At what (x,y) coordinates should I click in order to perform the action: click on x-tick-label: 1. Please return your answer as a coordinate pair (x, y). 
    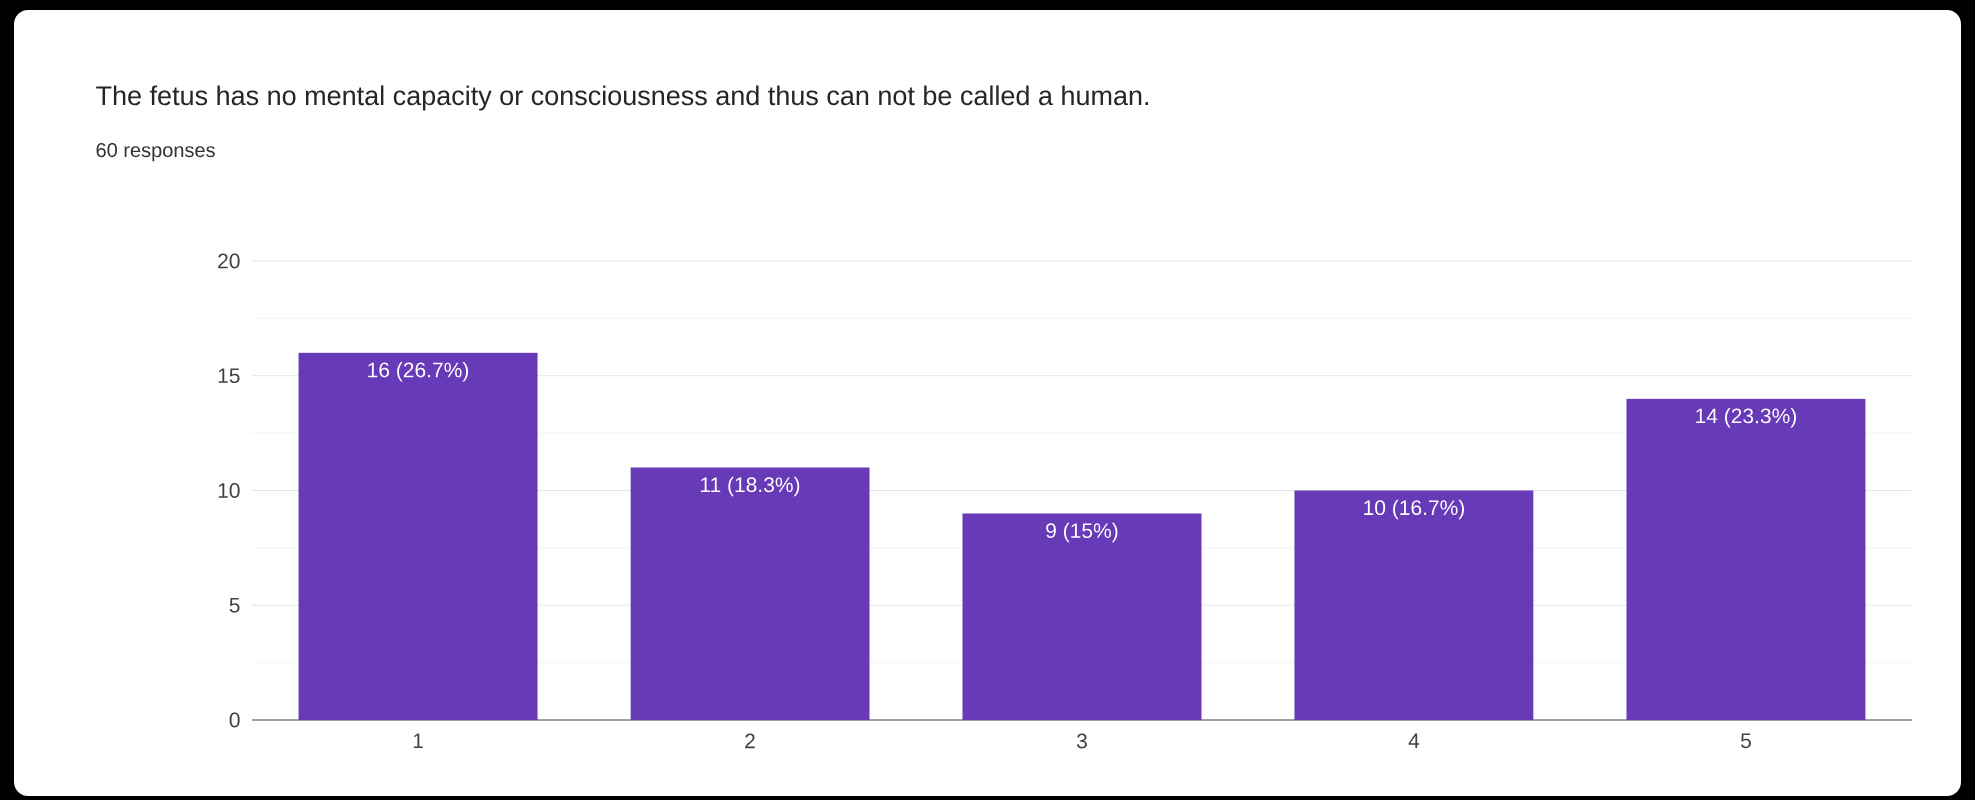
    Looking at the image, I should click on (418, 740).